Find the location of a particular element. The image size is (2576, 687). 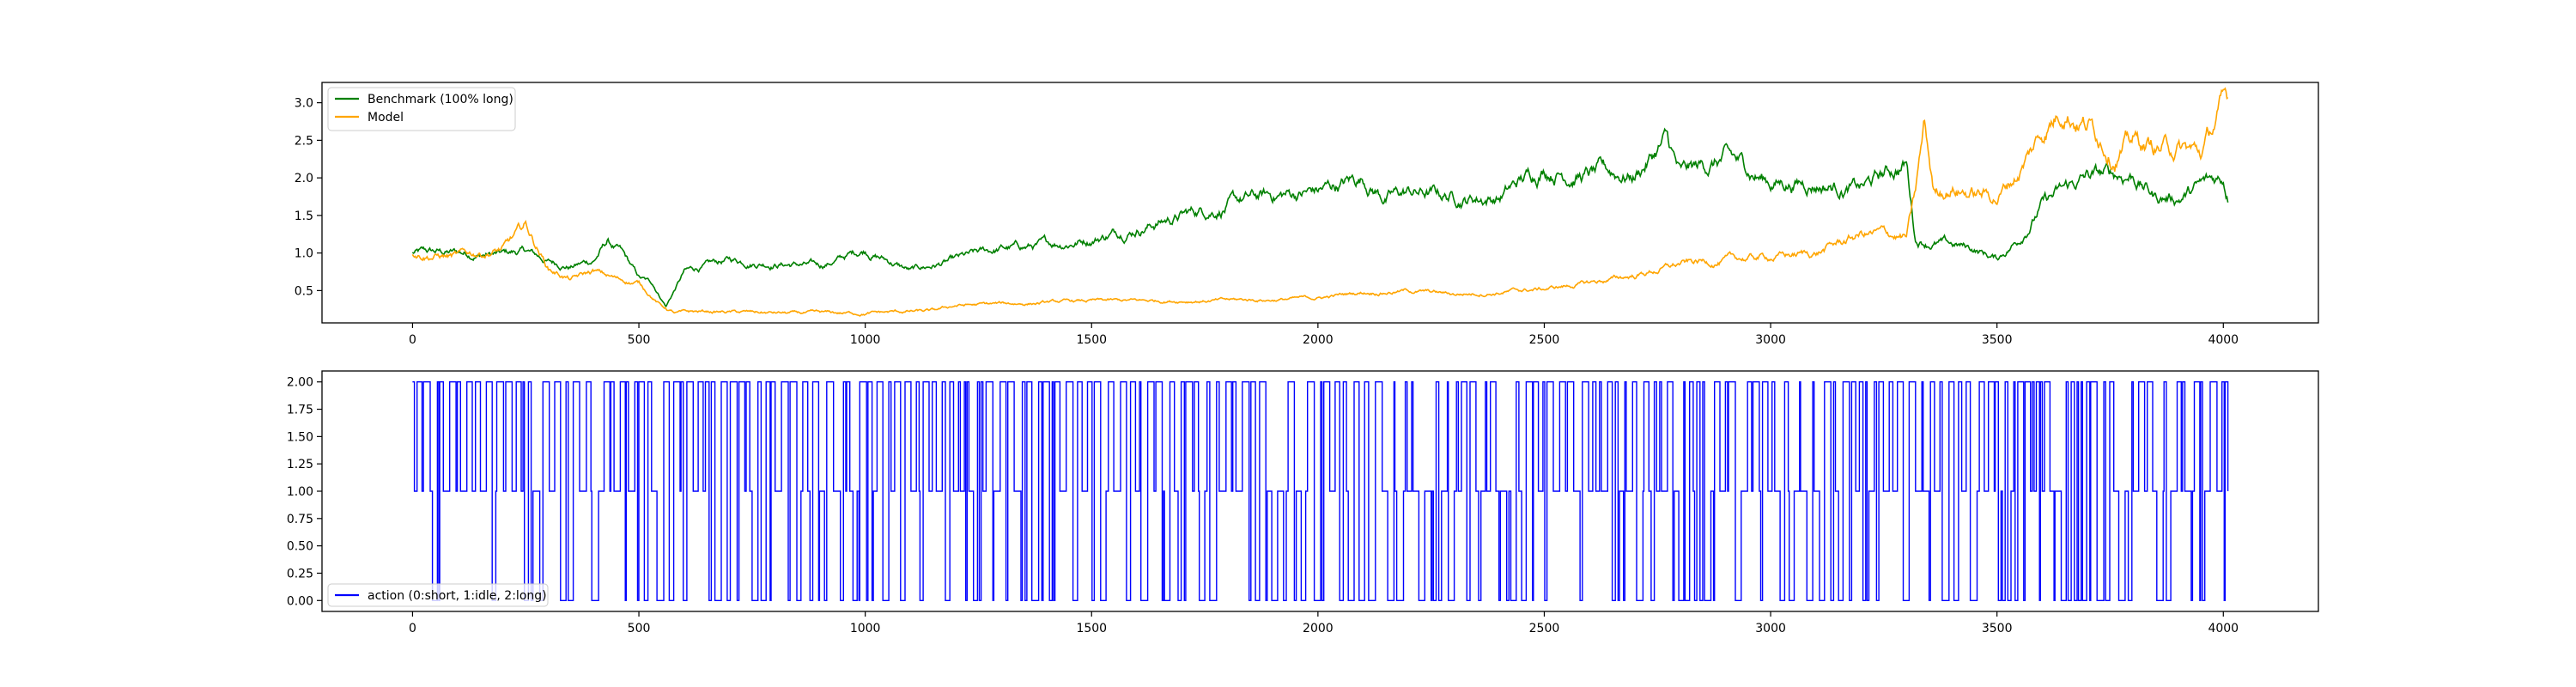

y-tick-label: 1.5 is located at coordinates (304, 216).